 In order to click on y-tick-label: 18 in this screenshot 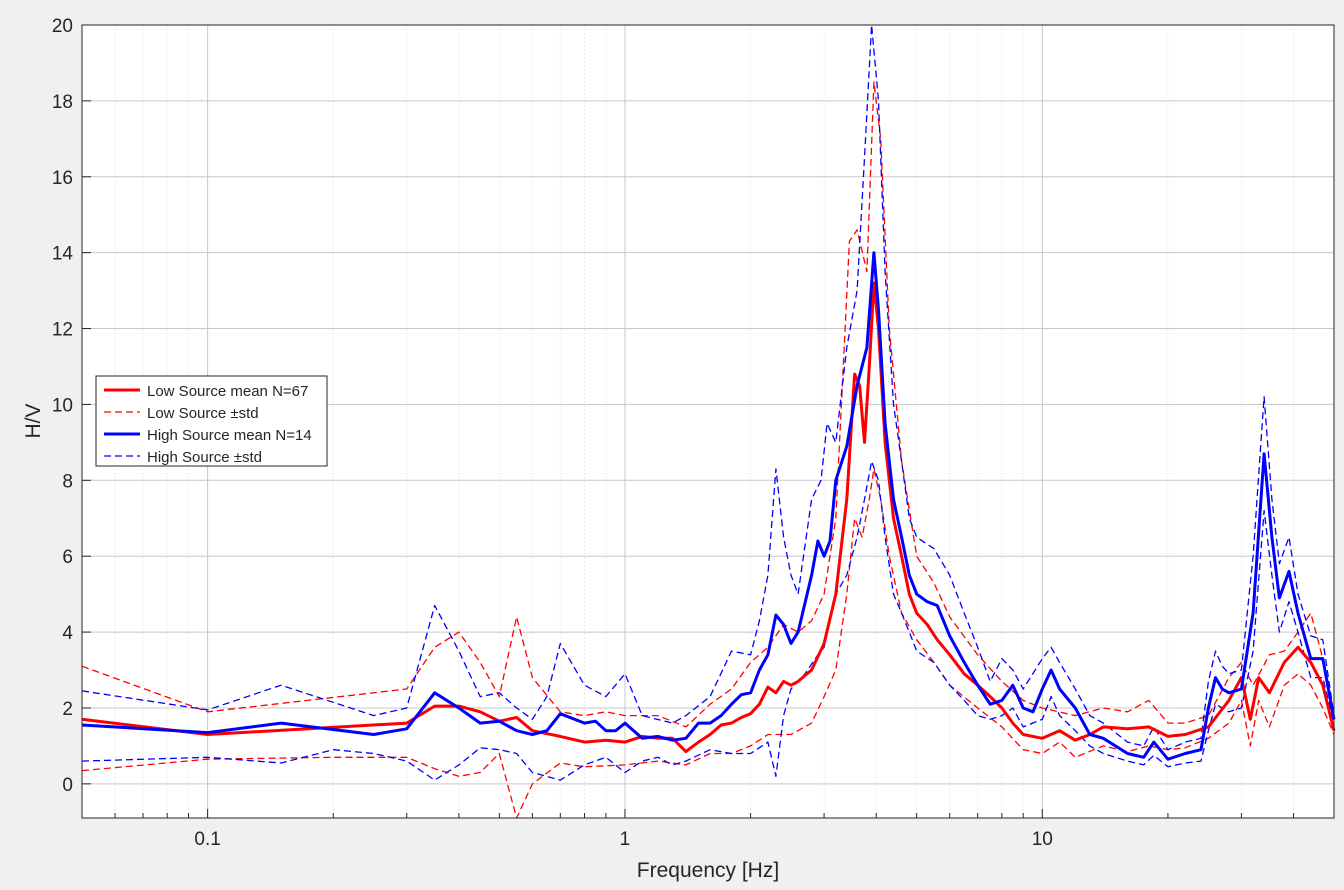, I will do `click(62, 102)`.